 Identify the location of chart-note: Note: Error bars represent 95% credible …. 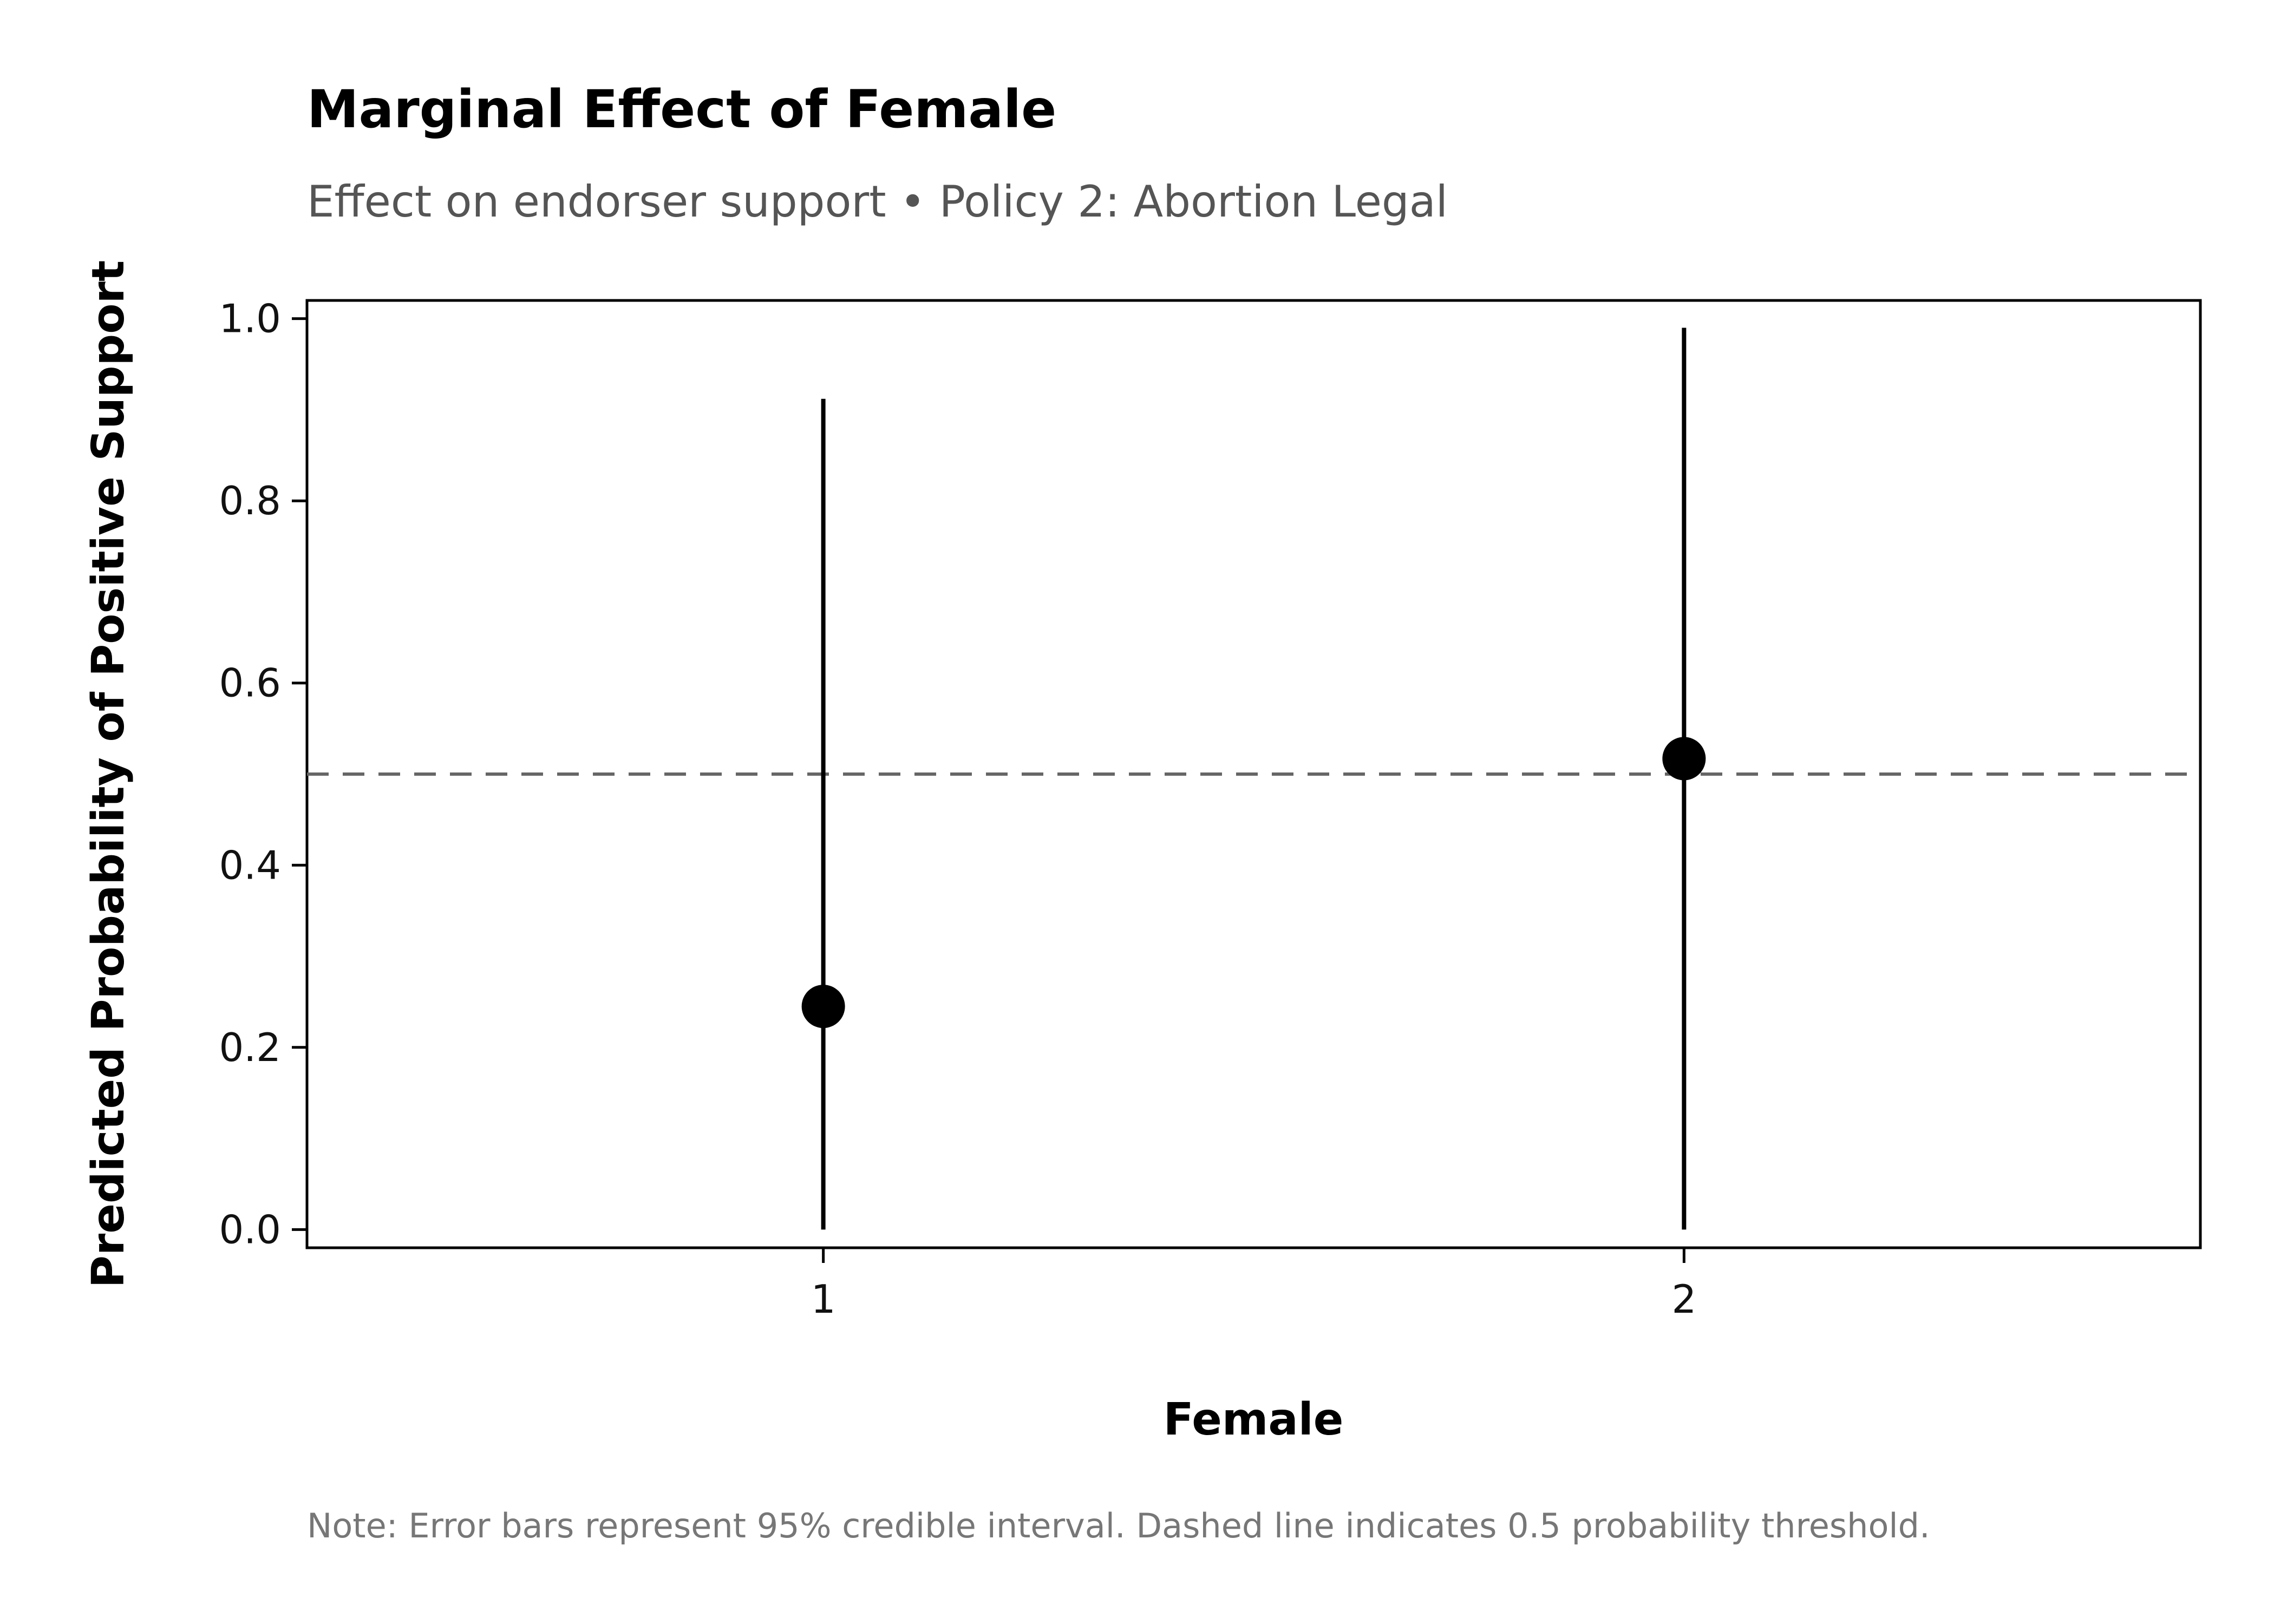
(1119, 1526).